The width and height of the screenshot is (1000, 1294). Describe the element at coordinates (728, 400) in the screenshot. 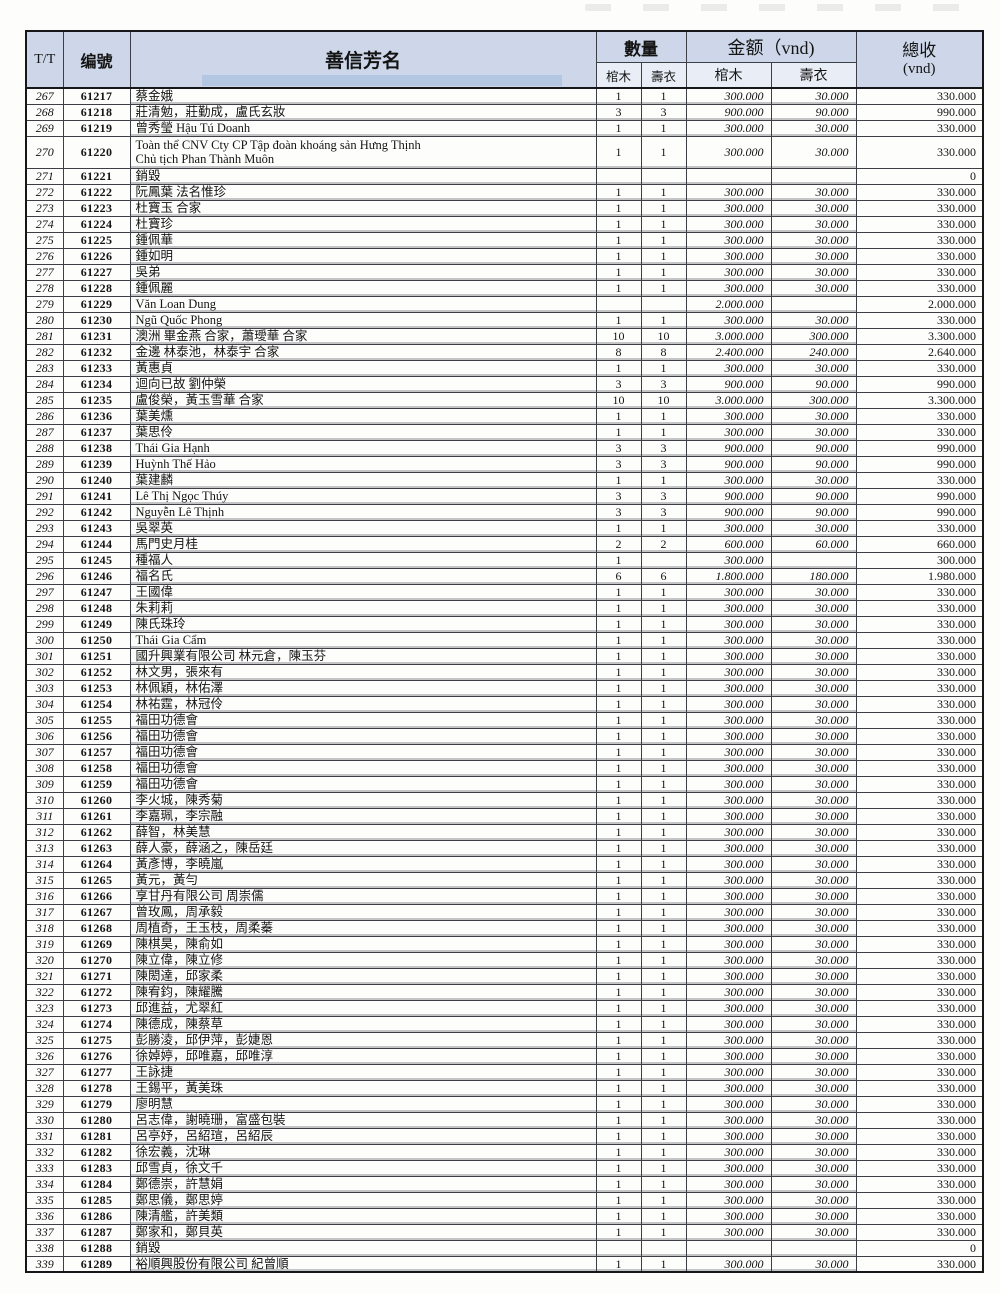

I see `row-amt-coffin: 3.000.000` at that location.